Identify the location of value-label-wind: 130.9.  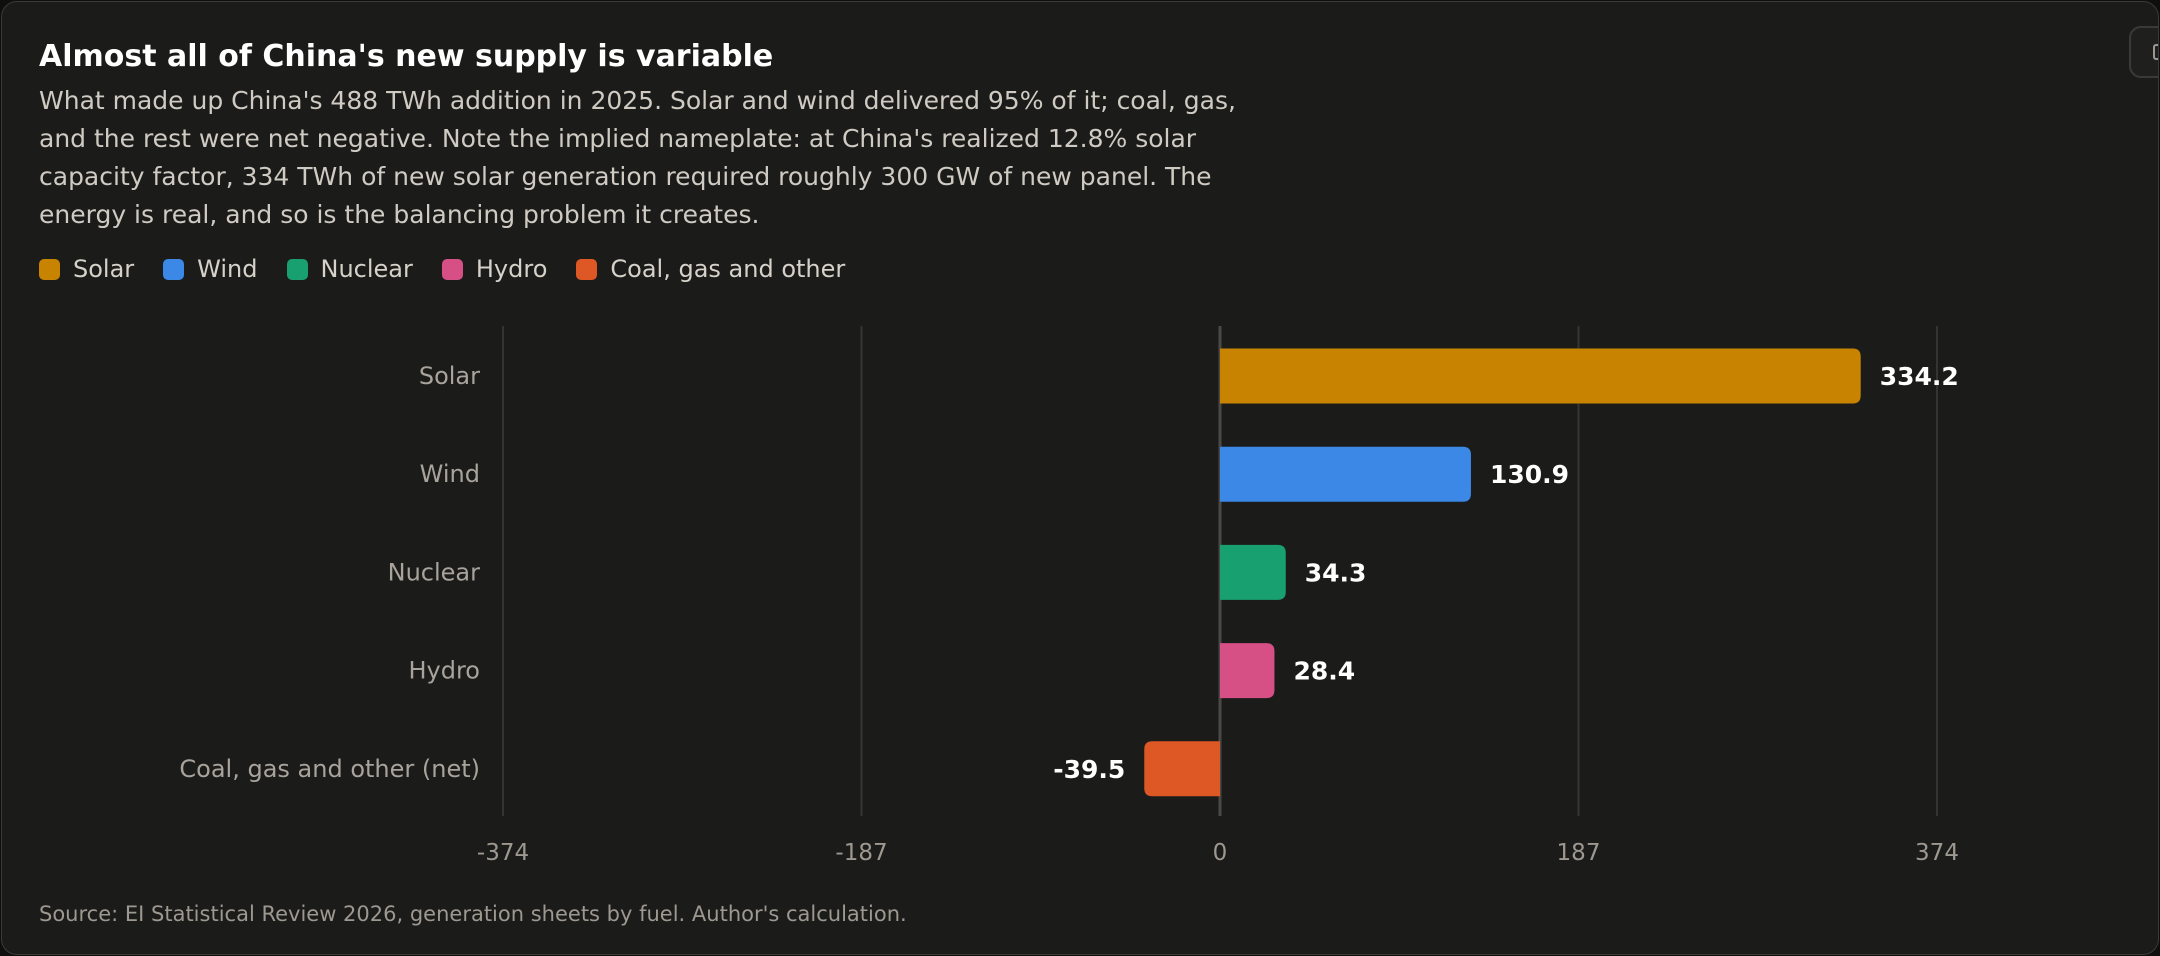
(1529, 474).